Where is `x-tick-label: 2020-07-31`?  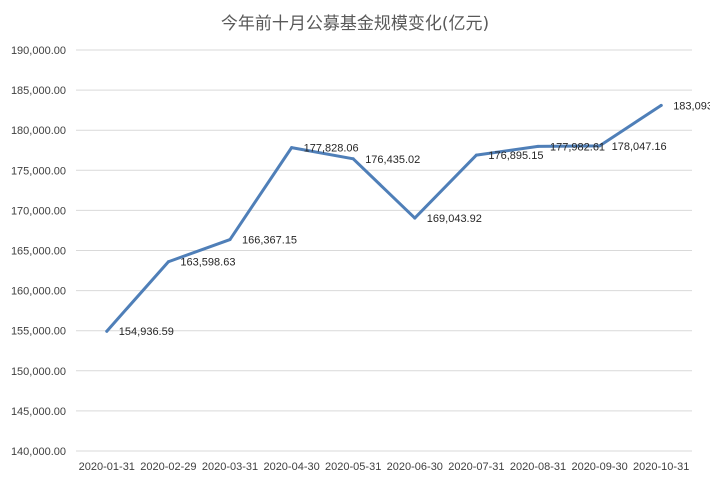
x-tick-label: 2020-07-31 is located at coordinates (476, 467).